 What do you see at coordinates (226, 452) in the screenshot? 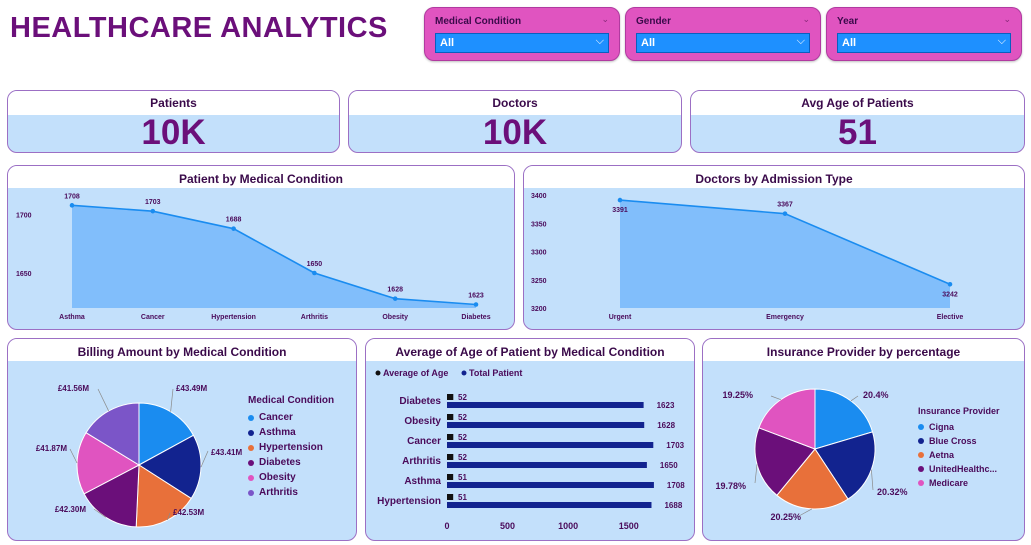
I see `slice-label: £43.41M` at bounding box center [226, 452].